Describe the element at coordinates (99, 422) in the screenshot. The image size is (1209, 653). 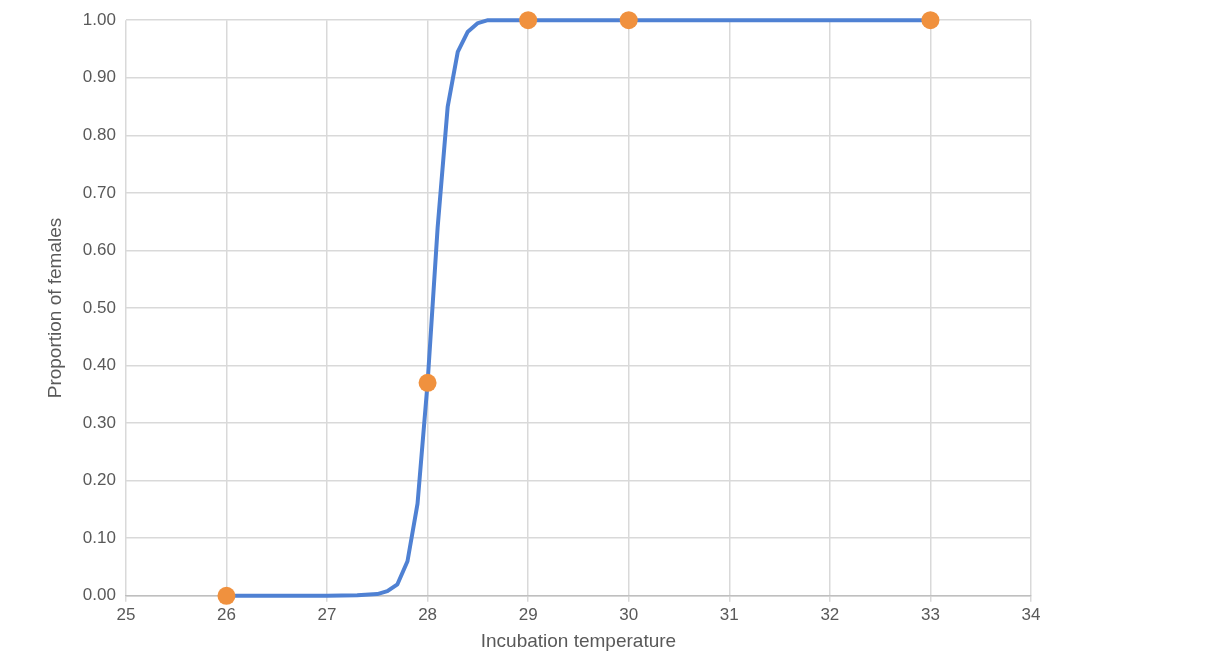
I see `y-tick-label: 0.30` at that location.